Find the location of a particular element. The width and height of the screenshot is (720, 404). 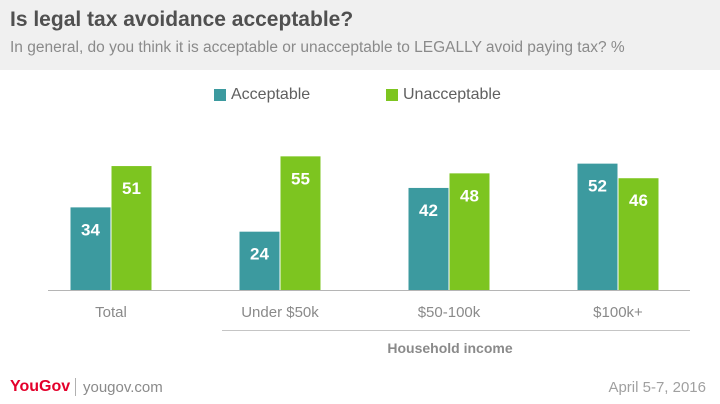

data-label-acceptable: 42 is located at coordinates (428, 210).